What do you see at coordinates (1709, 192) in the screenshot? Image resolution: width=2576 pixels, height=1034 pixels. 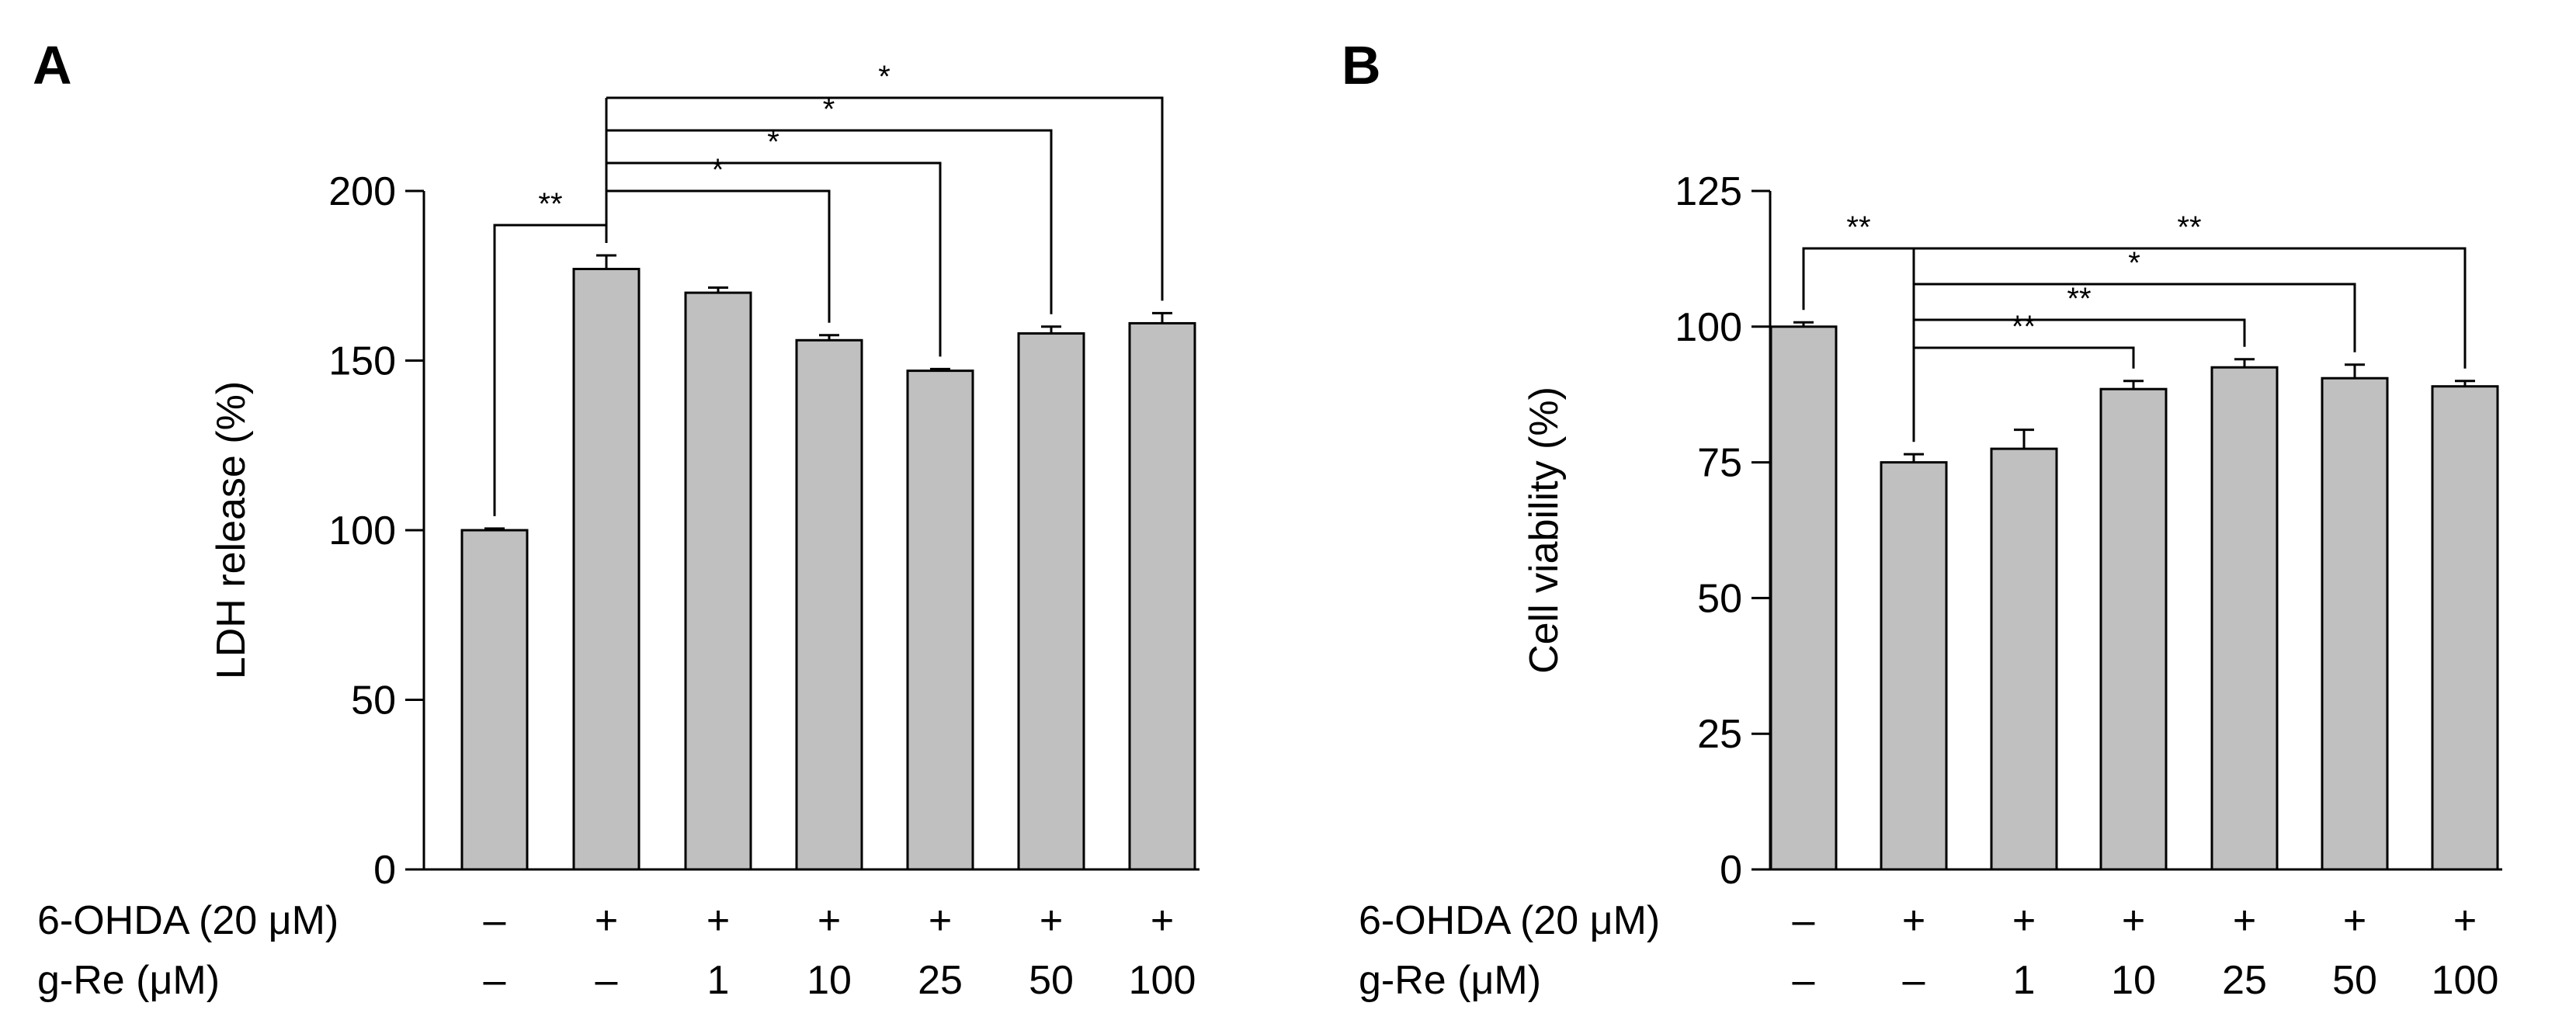 I see `y-tick-label: 125` at bounding box center [1709, 192].